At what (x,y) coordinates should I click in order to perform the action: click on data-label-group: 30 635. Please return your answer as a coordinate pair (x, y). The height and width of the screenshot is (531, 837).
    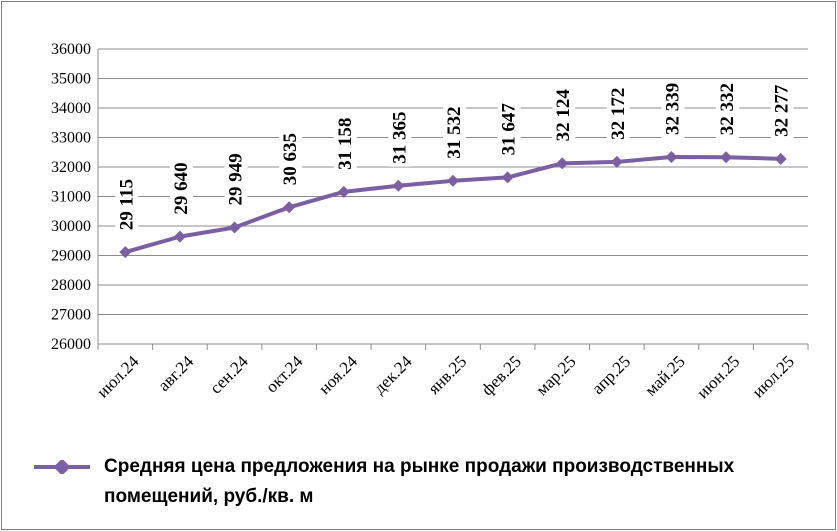
    Looking at the image, I should click on (291, 159).